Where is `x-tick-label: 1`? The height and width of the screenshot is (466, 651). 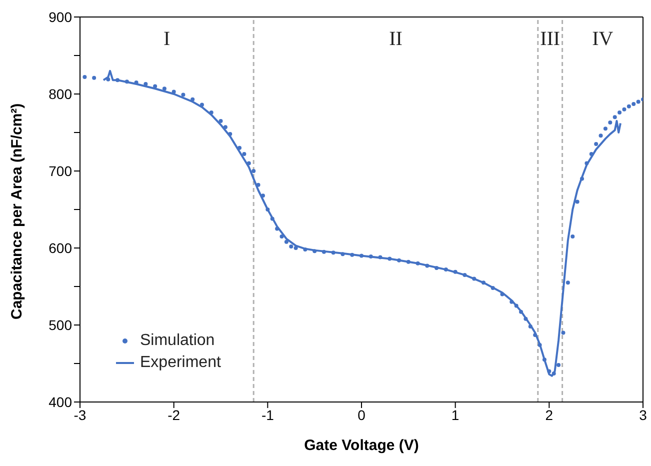 x-tick-label: 1 is located at coordinates (455, 414).